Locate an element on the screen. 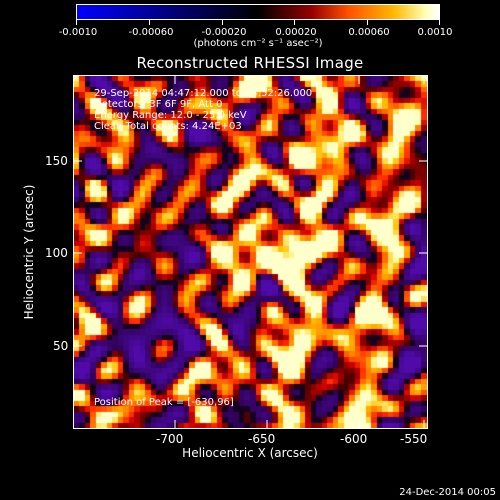 Image resolution: width=500 pixels, height=500 pixels. x-tick-label: -700 is located at coordinates (170, 439).